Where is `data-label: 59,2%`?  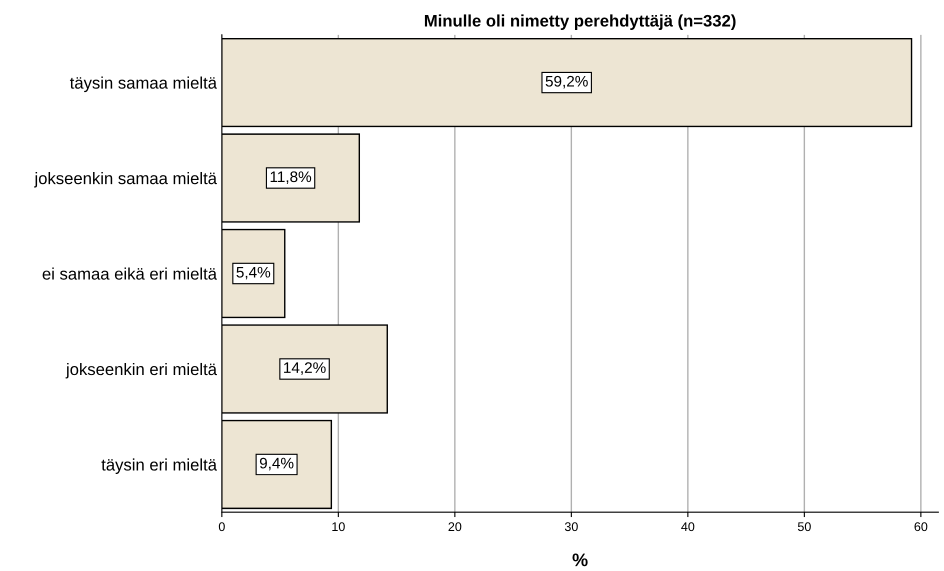 data-label: 59,2% is located at coordinates (567, 82).